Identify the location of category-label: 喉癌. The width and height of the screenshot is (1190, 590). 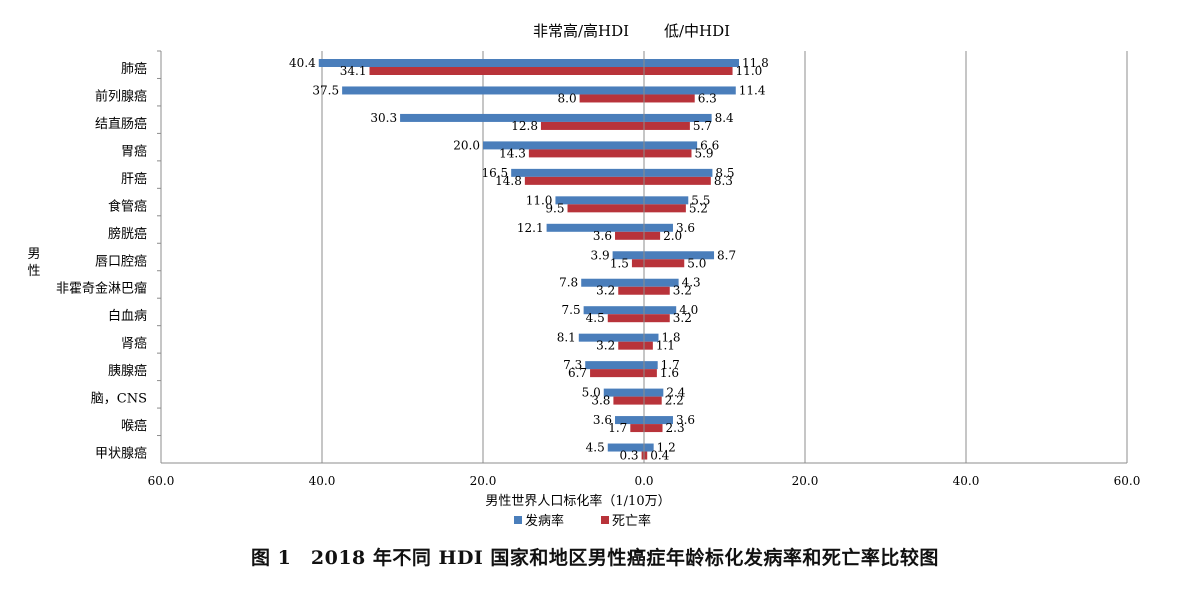
(134, 426).